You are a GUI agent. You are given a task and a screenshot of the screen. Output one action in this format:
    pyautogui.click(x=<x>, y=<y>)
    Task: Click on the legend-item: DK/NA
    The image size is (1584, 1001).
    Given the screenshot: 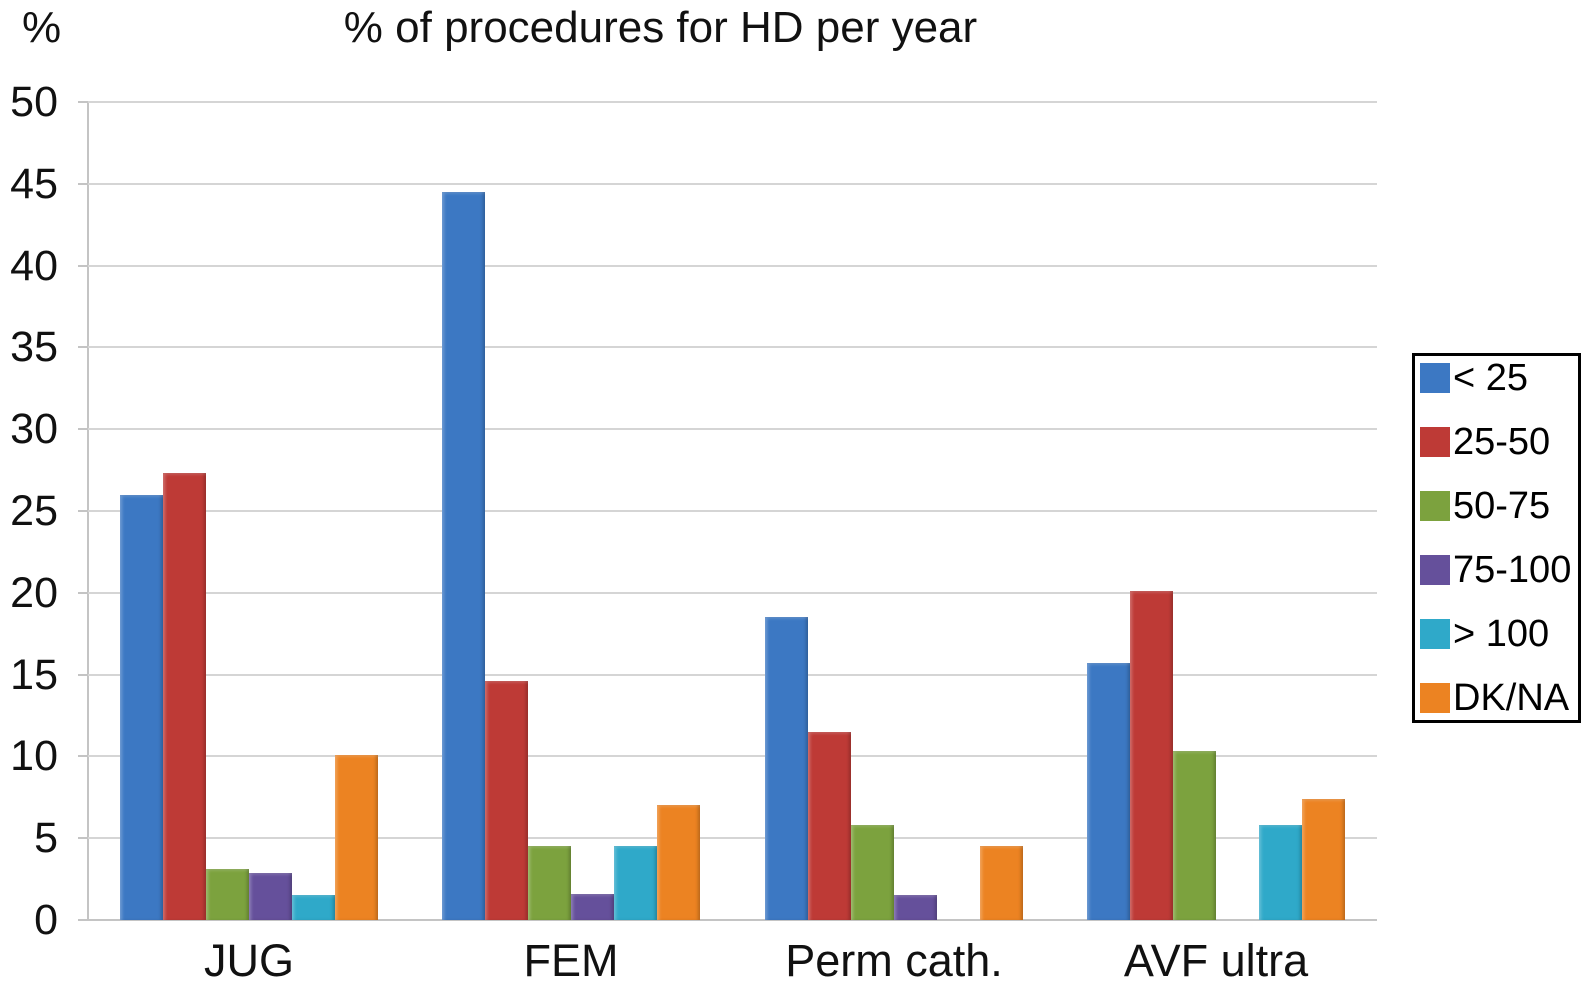 What is the action you would take?
    pyautogui.click(x=1496, y=698)
    